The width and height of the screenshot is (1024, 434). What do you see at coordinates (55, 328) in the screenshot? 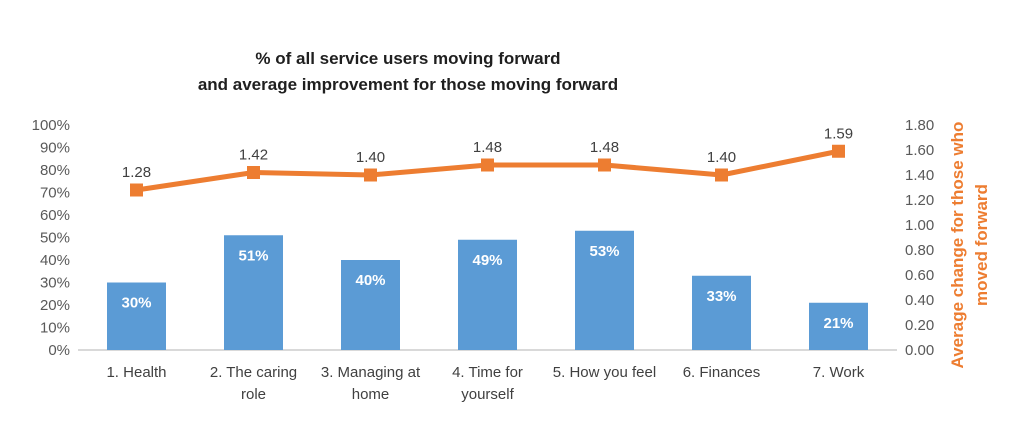
I see `left-axis-tick-label: 10%` at bounding box center [55, 328].